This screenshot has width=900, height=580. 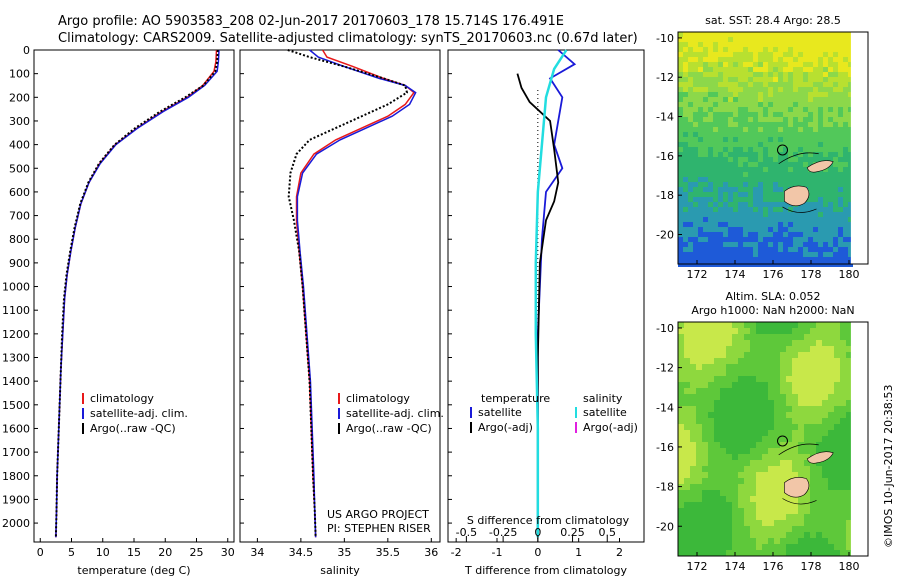 I want to click on y-tick-label: 1300, so click(x=16, y=358).